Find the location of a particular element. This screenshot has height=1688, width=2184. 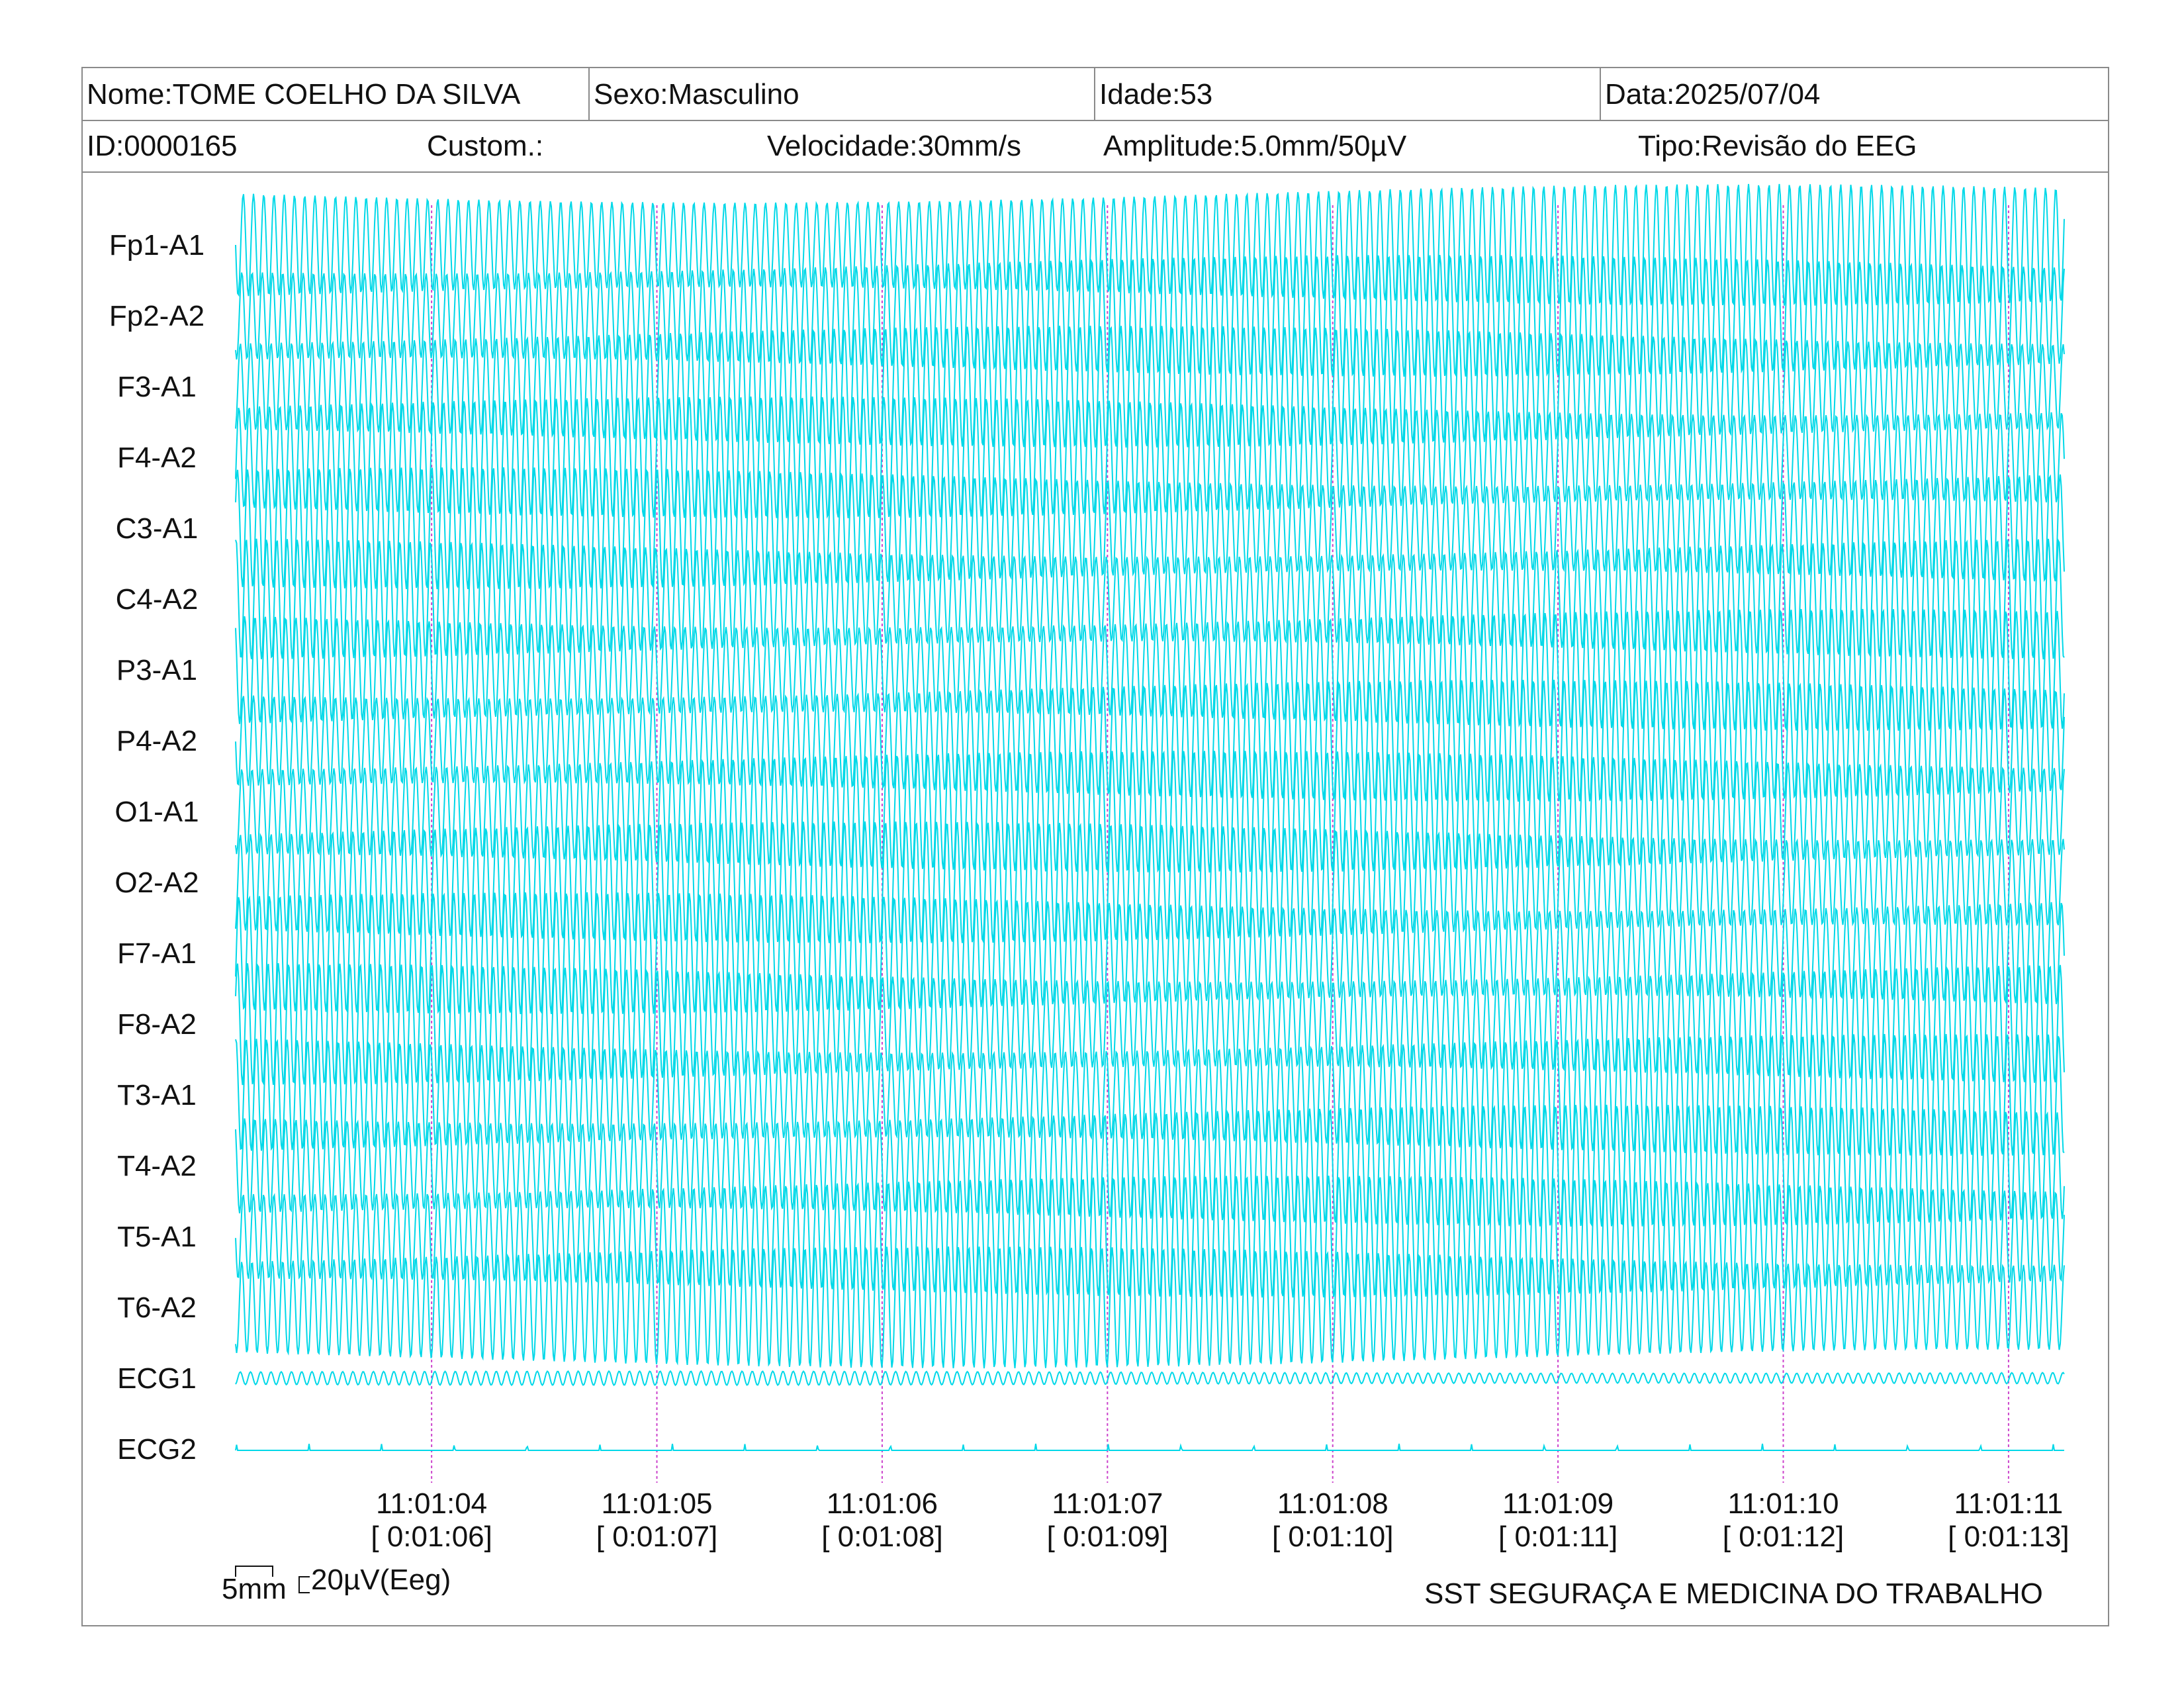

institution-name: SST SEGURAÇA E MEDICINA DO TRABALHO is located at coordinates (1733, 1593).